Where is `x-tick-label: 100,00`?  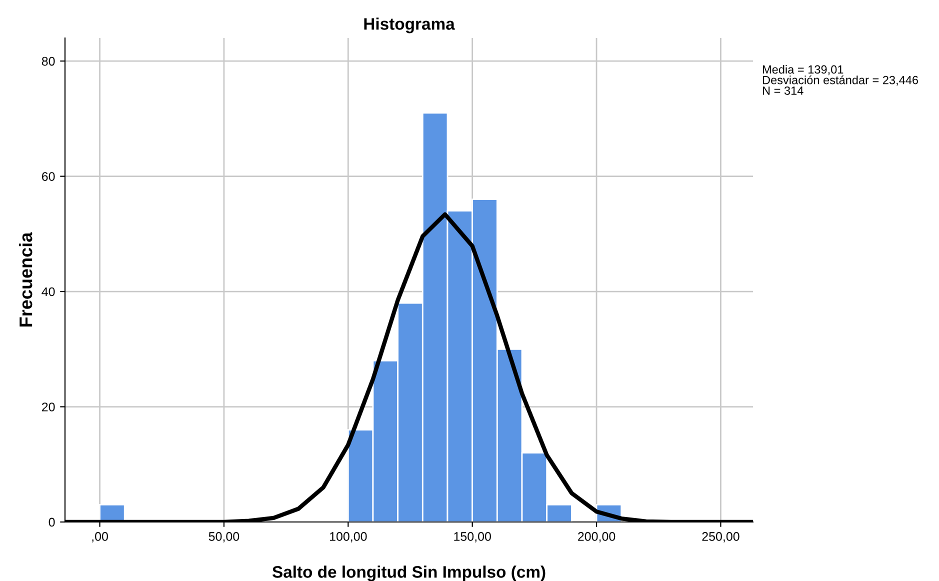 x-tick-label: 100,00 is located at coordinates (348, 537).